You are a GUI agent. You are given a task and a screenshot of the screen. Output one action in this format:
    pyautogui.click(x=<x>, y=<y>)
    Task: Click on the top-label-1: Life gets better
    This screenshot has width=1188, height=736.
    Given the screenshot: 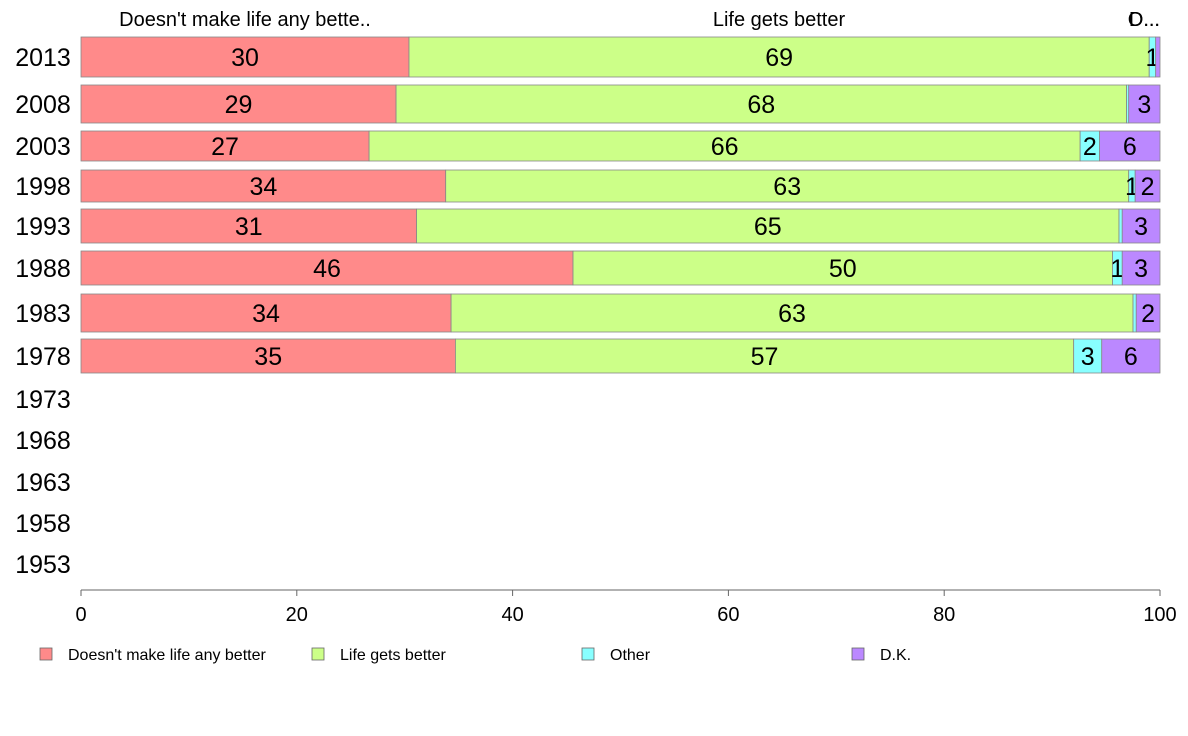 What is the action you would take?
    pyautogui.click(x=779, y=20)
    